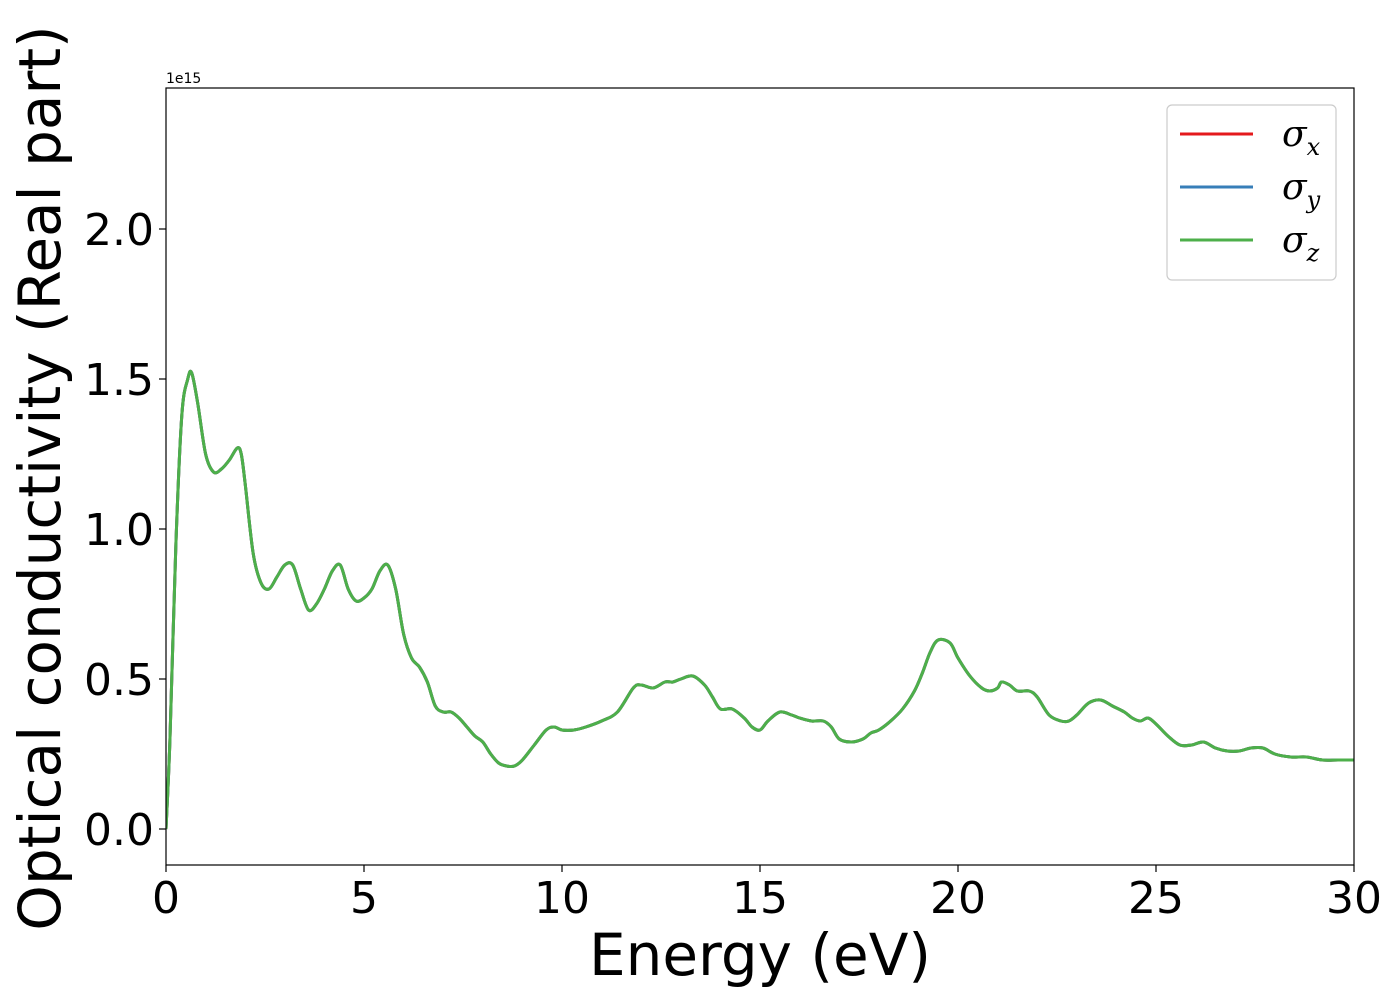 This screenshot has height=1000, width=1400. I want to click on legend-box, so click(1251, 192).